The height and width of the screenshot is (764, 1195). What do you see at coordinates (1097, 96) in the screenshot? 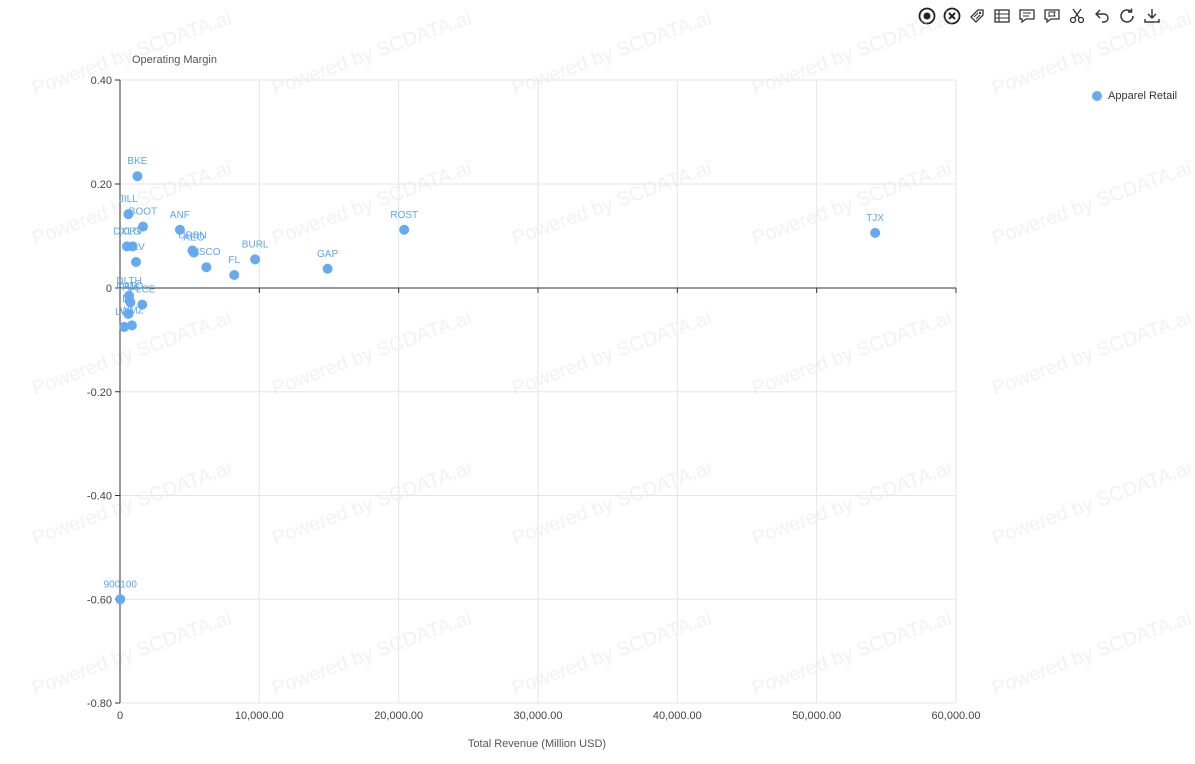
I see `legend-marker` at bounding box center [1097, 96].